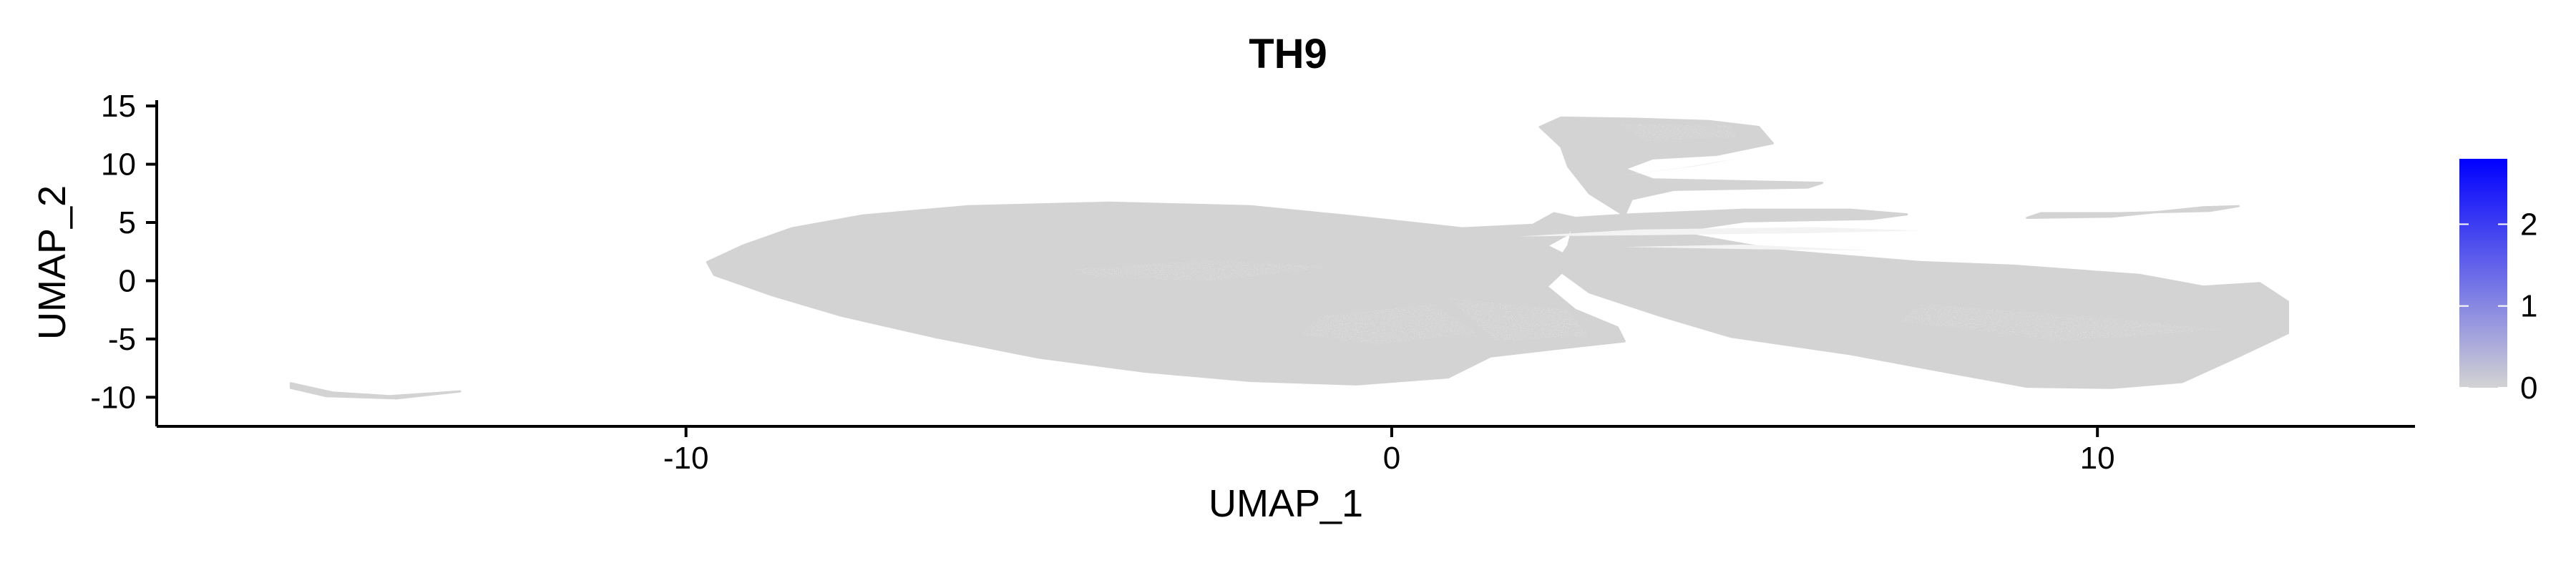  Describe the element at coordinates (127, 223) in the screenshot. I see `y-tick-label: 5` at that location.